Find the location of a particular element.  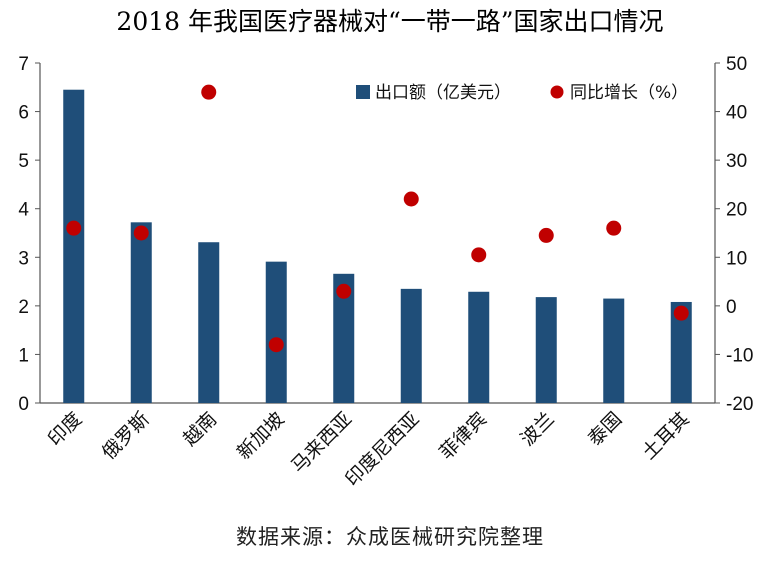

right-tick-label: 40 is located at coordinates (736, 113).